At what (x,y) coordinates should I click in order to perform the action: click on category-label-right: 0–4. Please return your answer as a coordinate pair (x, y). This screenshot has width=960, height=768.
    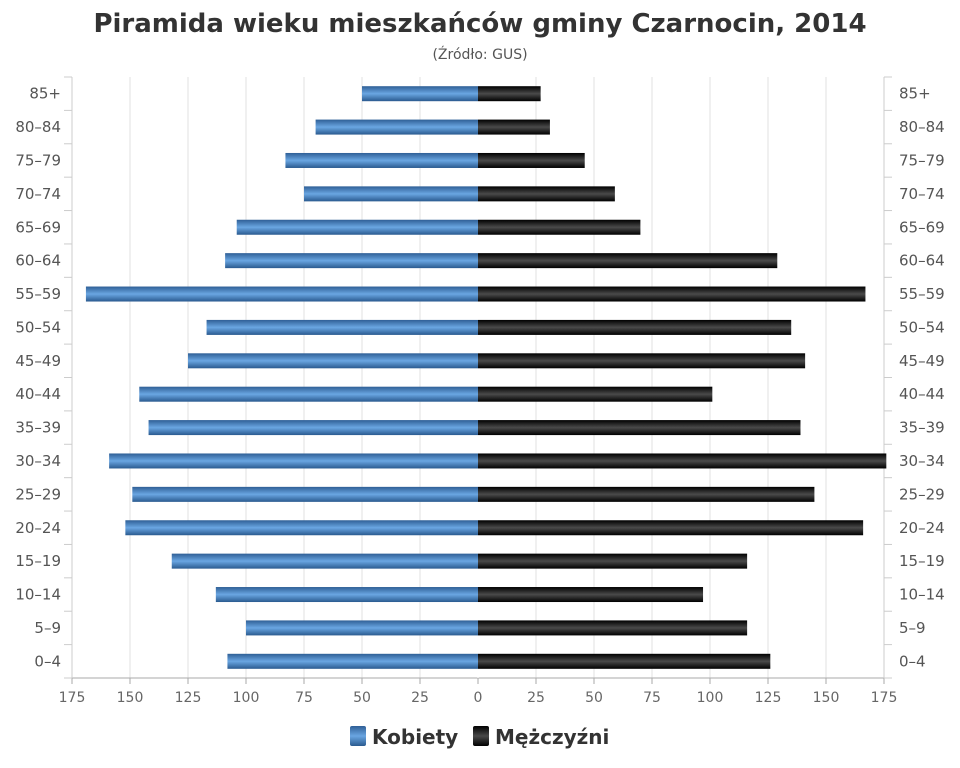
    Looking at the image, I should click on (912, 661).